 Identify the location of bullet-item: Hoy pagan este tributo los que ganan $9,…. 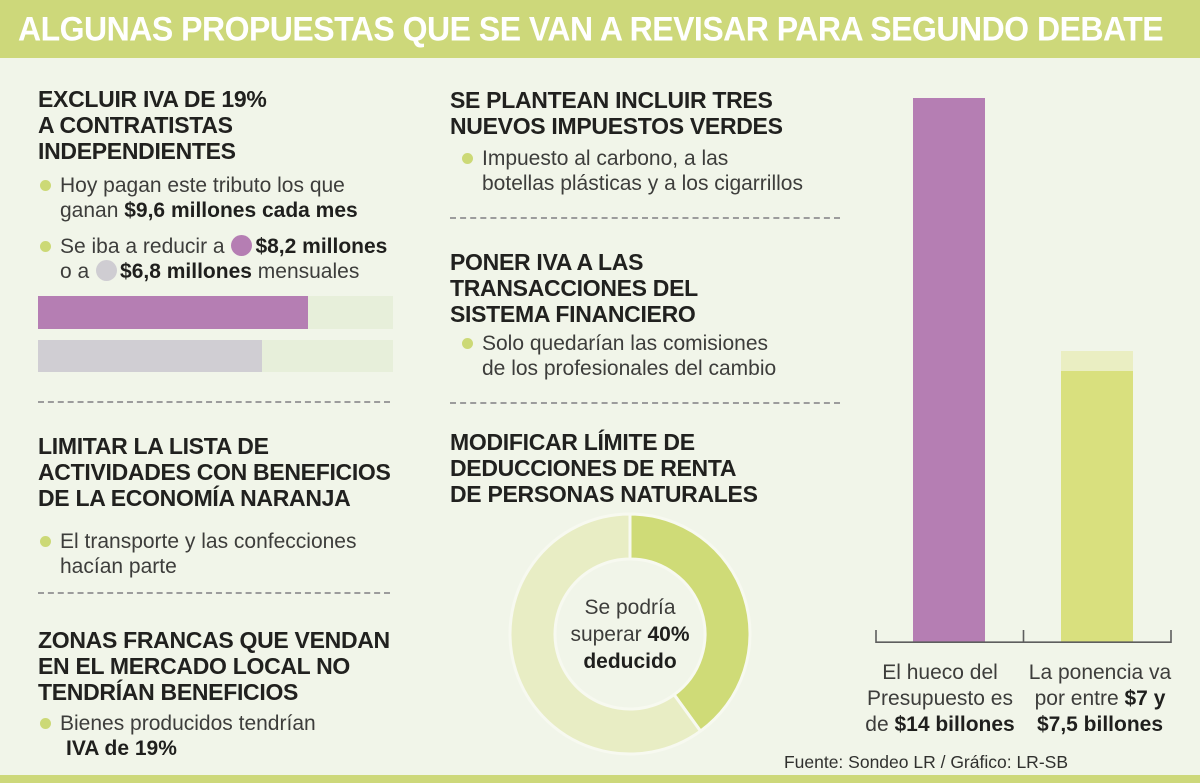
(224, 198).